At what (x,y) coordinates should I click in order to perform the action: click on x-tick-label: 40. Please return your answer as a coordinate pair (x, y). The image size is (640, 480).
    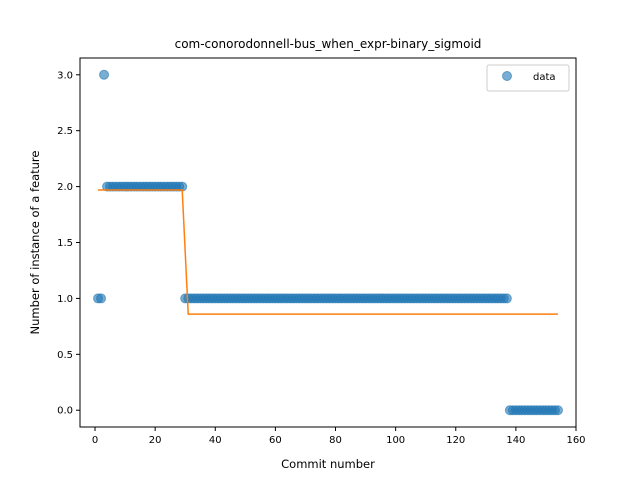
    Looking at the image, I should click on (215, 440).